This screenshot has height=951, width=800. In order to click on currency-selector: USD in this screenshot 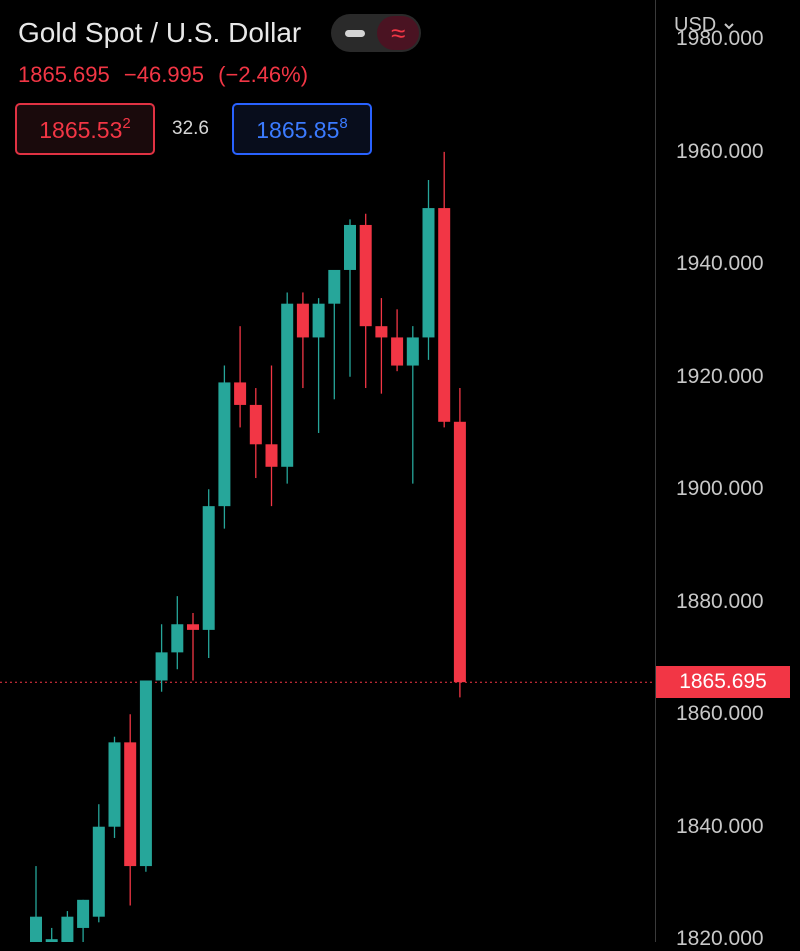, I will do `click(704, 25)`.